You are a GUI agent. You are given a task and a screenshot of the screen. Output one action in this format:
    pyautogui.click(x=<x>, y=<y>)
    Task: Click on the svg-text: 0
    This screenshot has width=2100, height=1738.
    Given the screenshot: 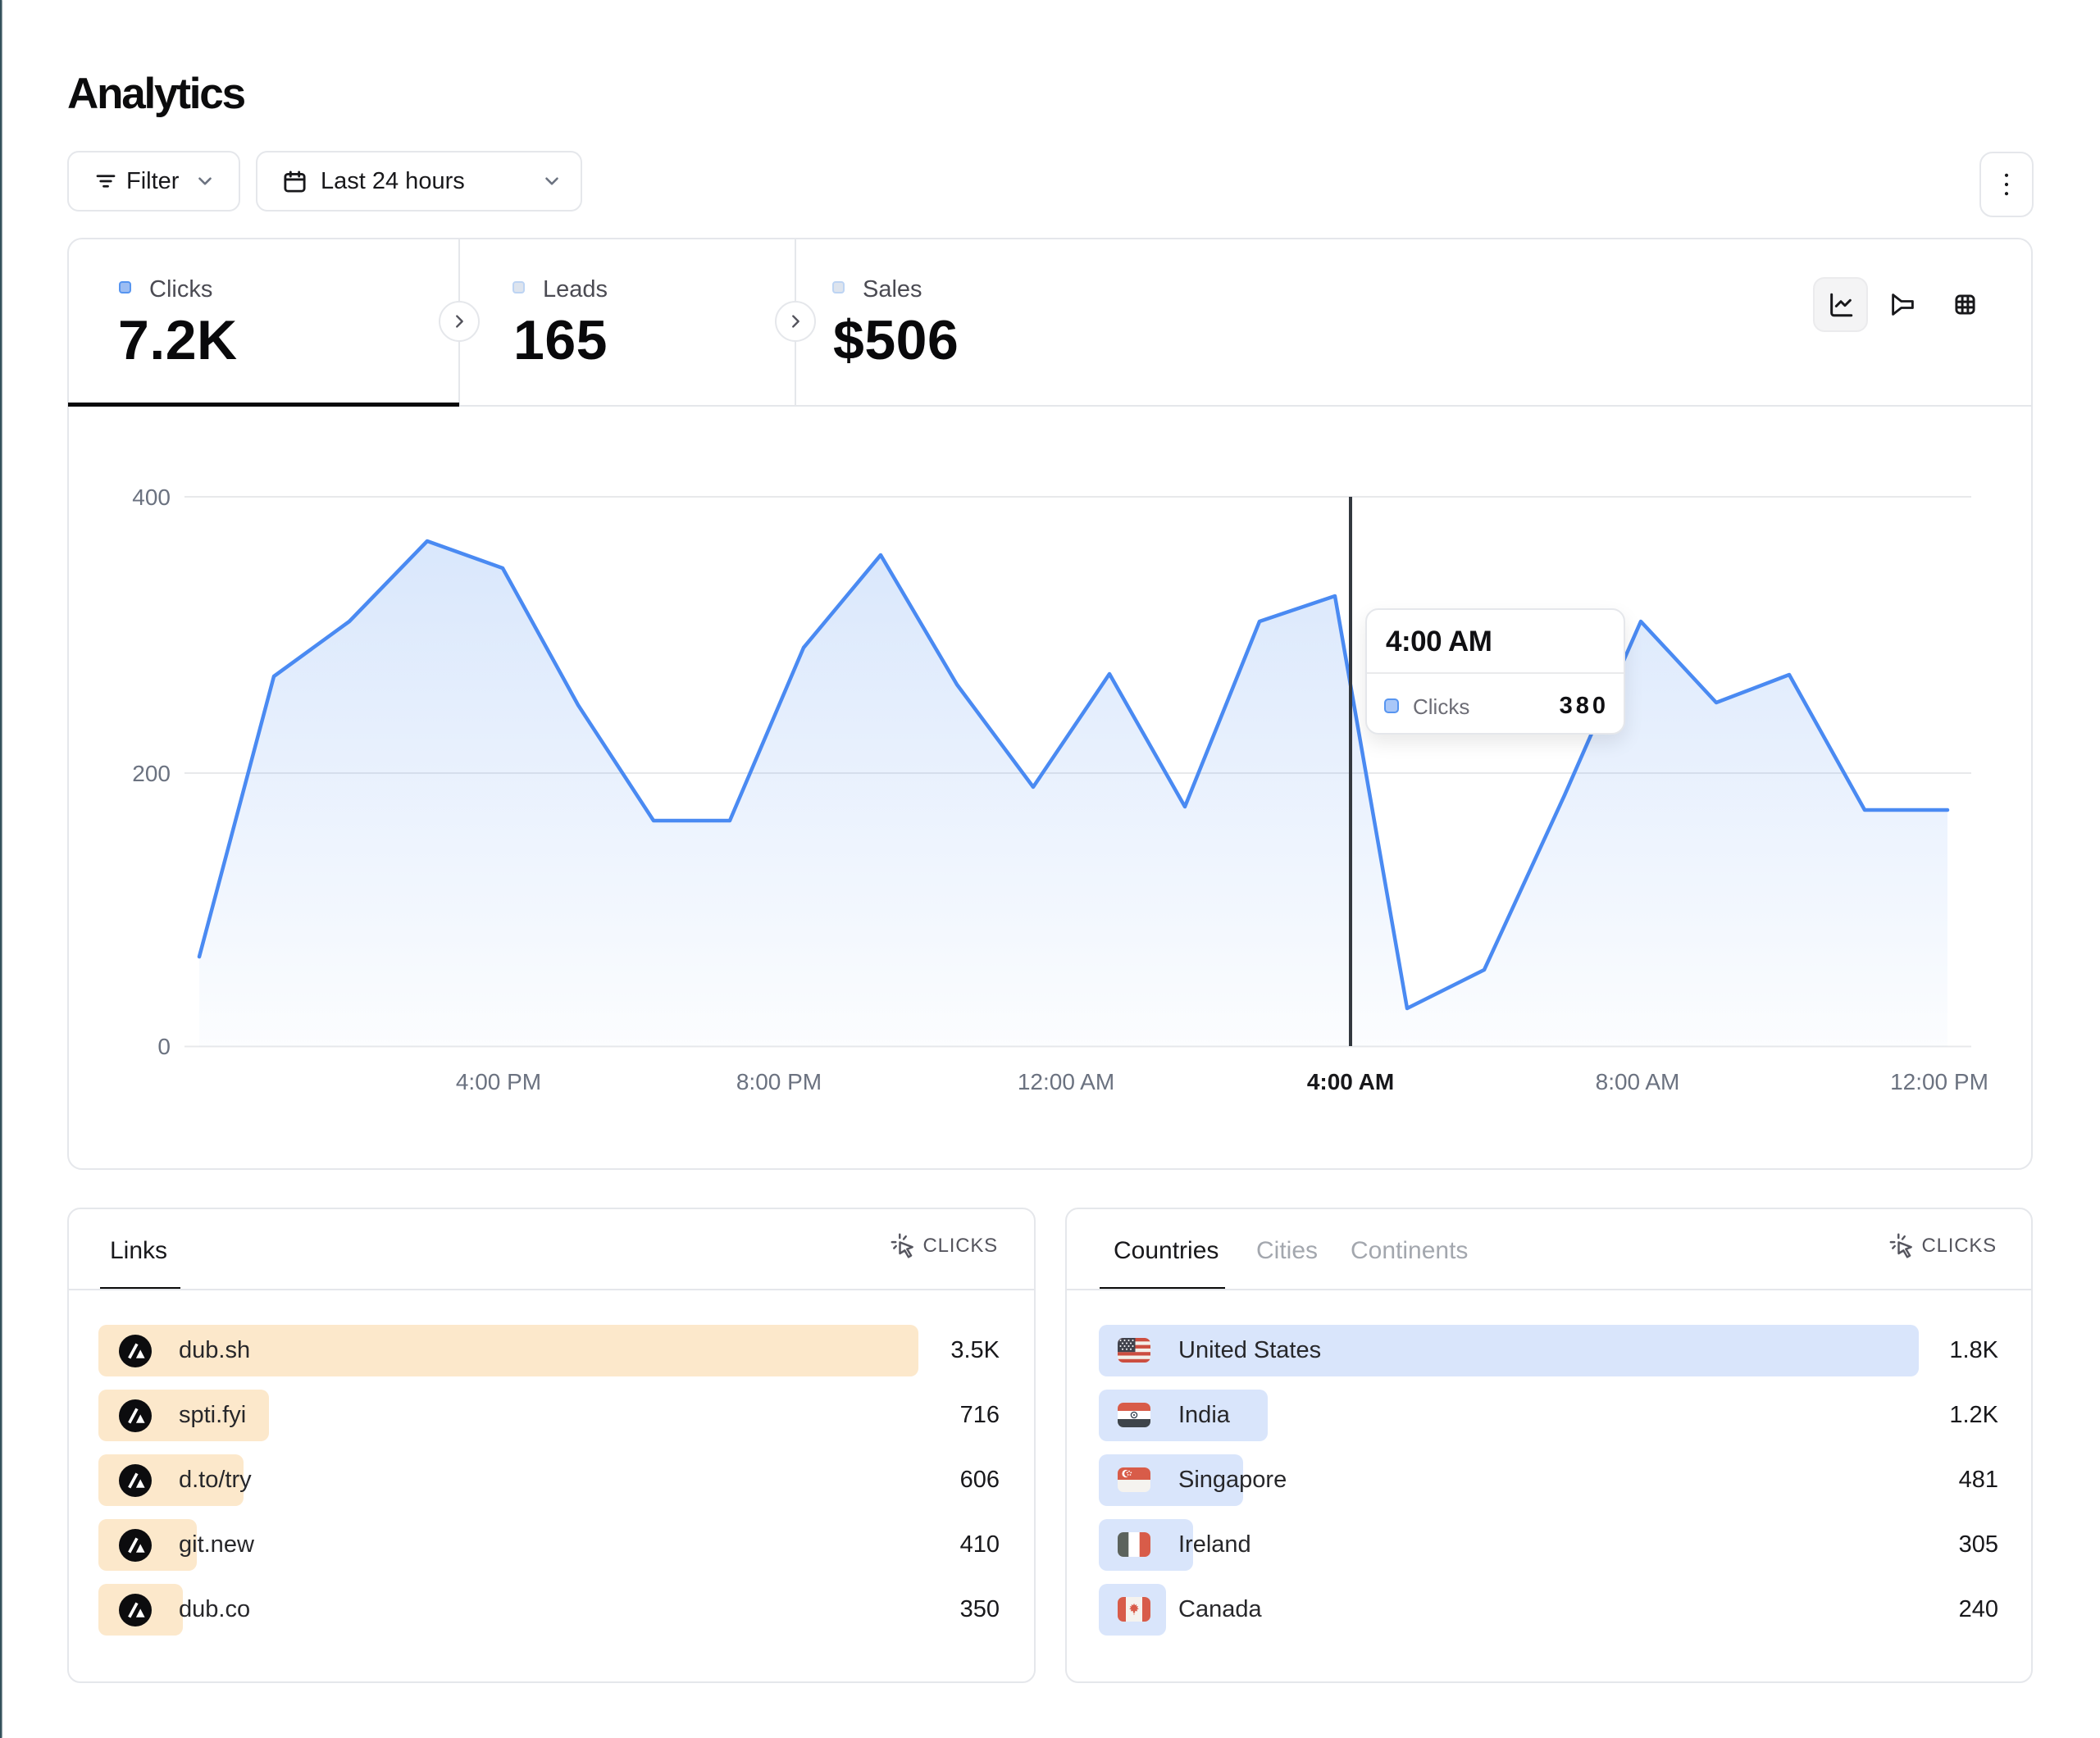 What is the action you would take?
    pyautogui.click(x=164, y=1046)
    